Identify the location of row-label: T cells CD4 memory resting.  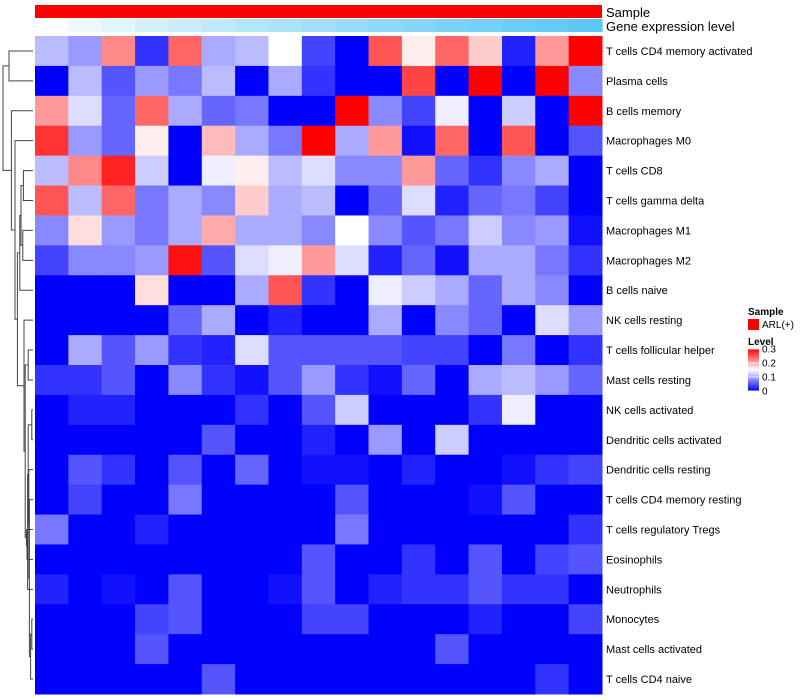
(674, 501).